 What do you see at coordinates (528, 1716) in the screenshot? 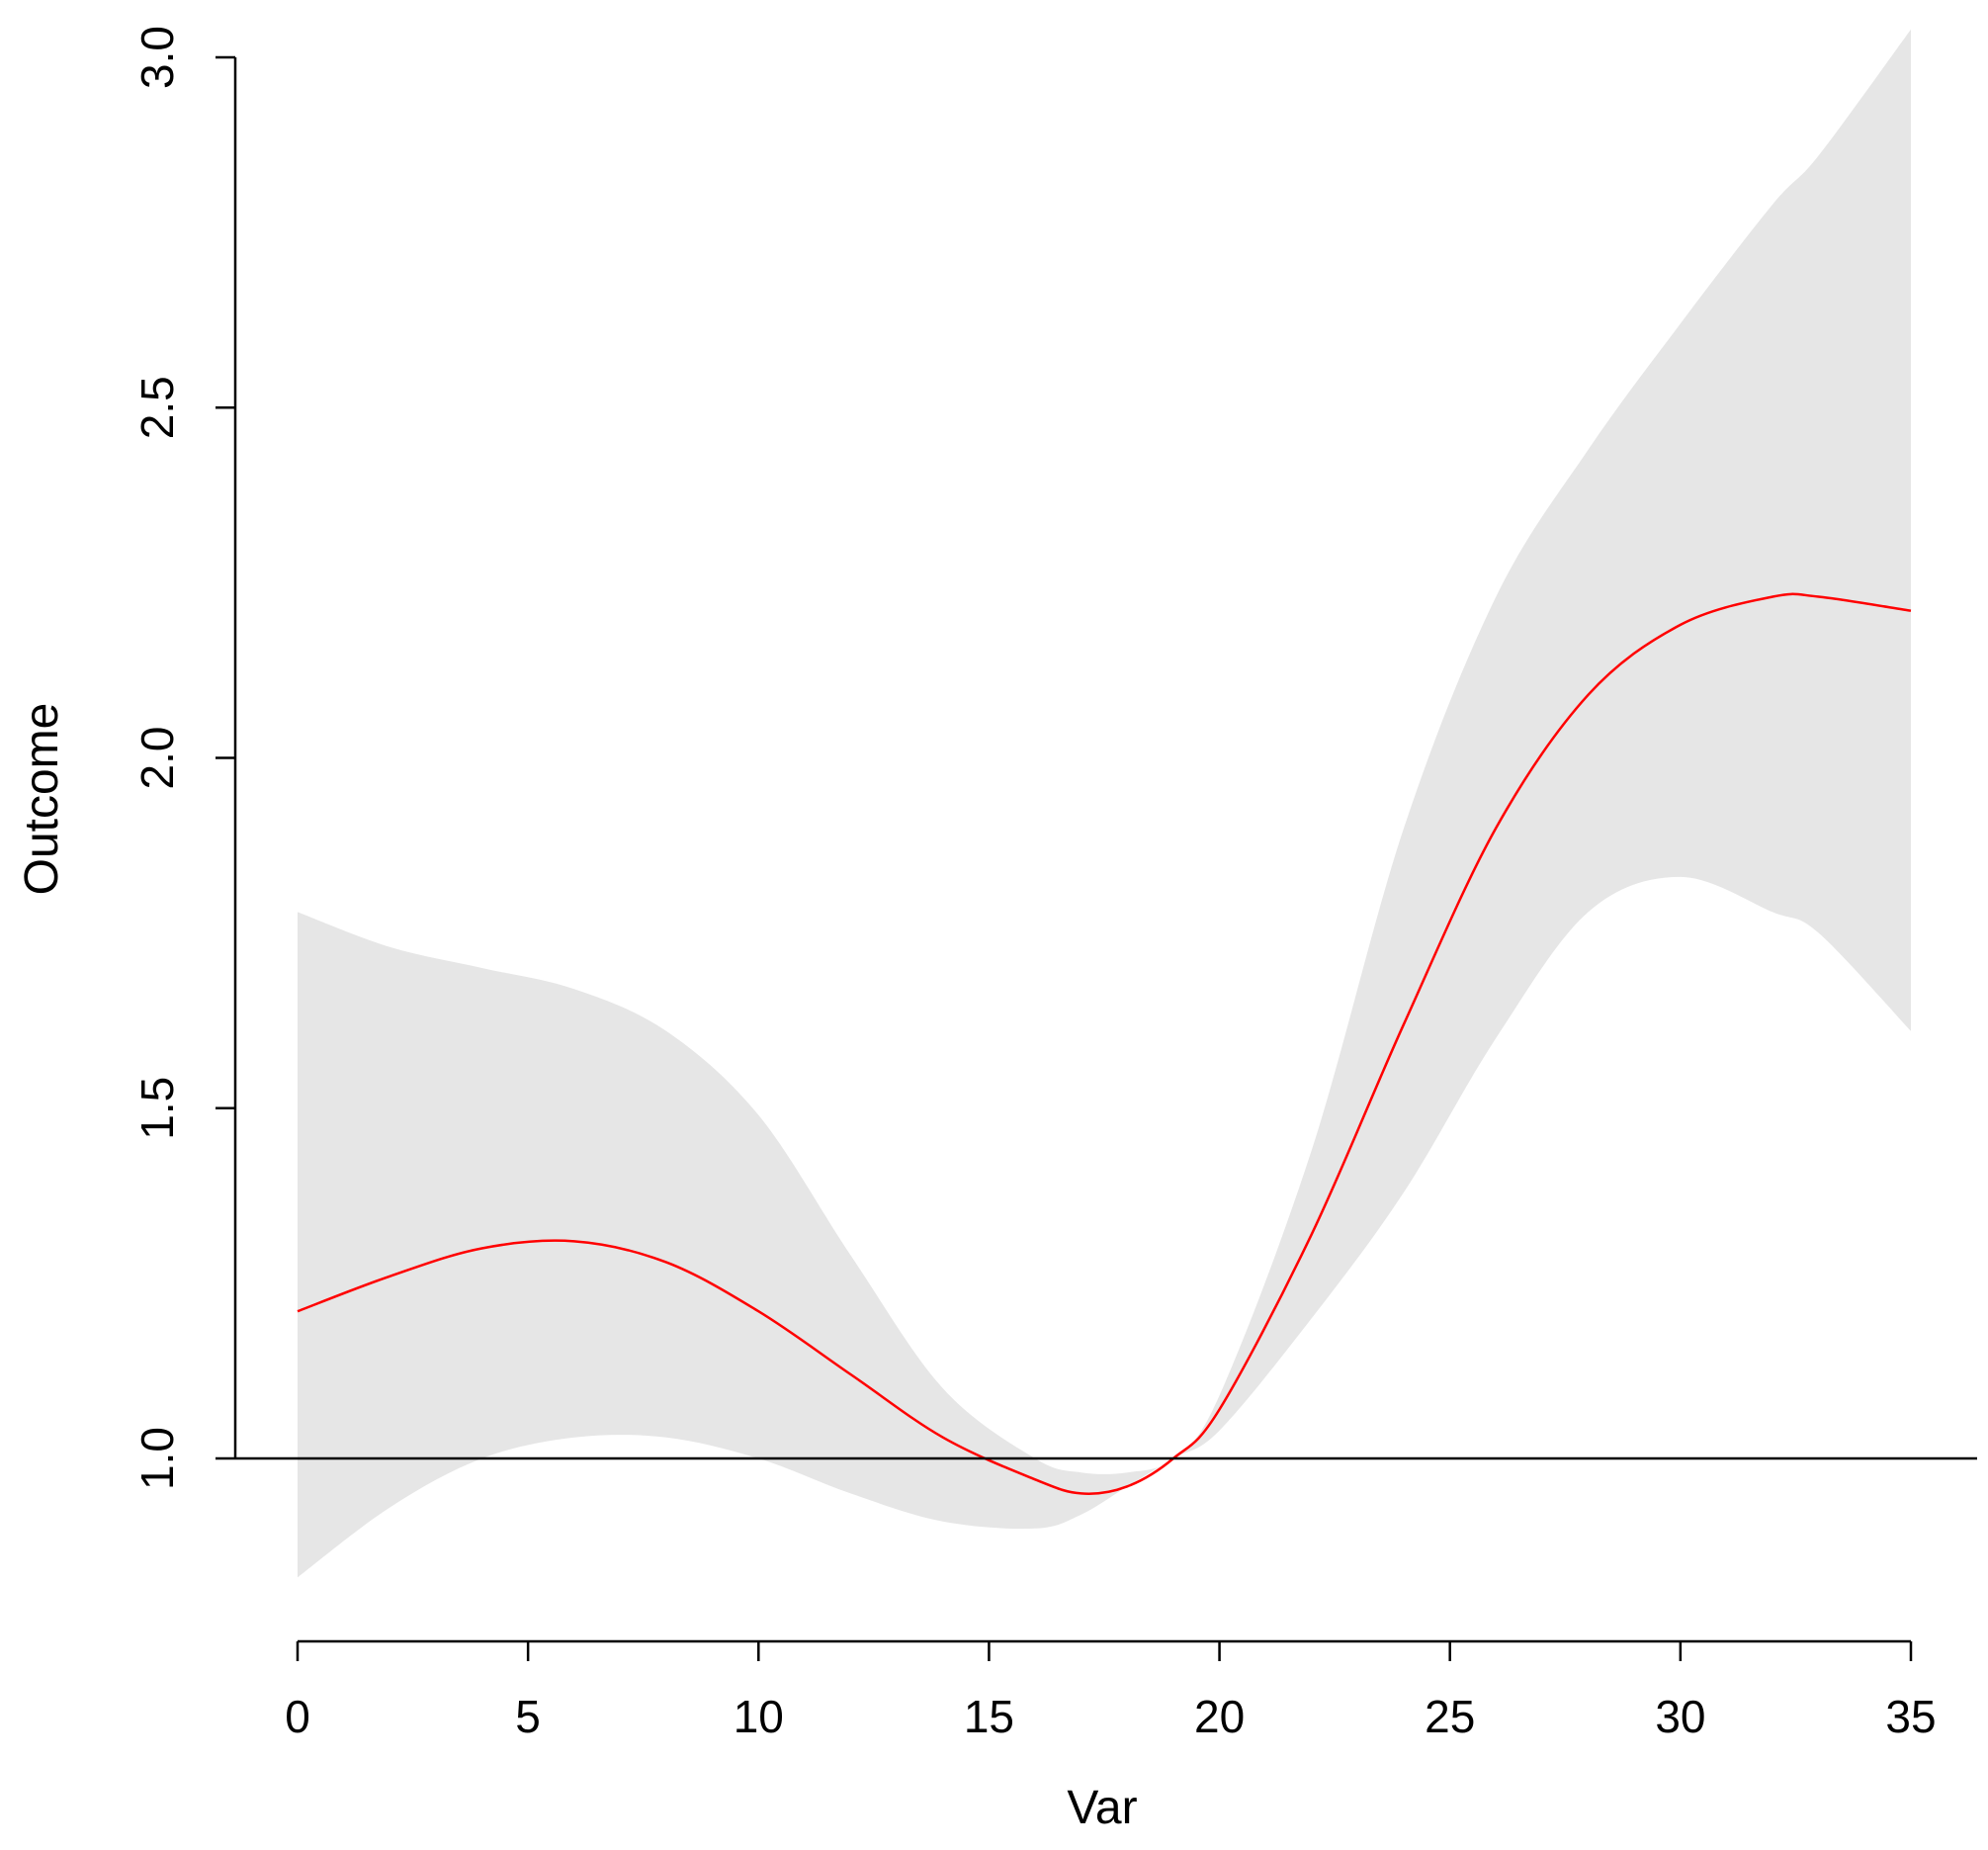
I see `x-tick-label: 5` at bounding box center [528, 1716].